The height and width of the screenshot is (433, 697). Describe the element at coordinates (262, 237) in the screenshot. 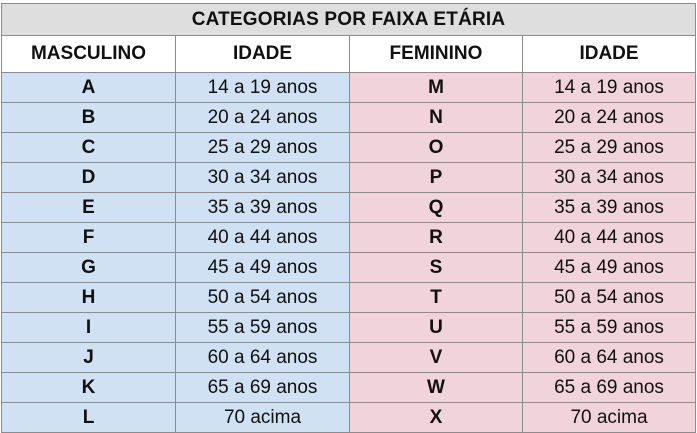

I see `male-age-cell: 40 a 44 anos` at that location.